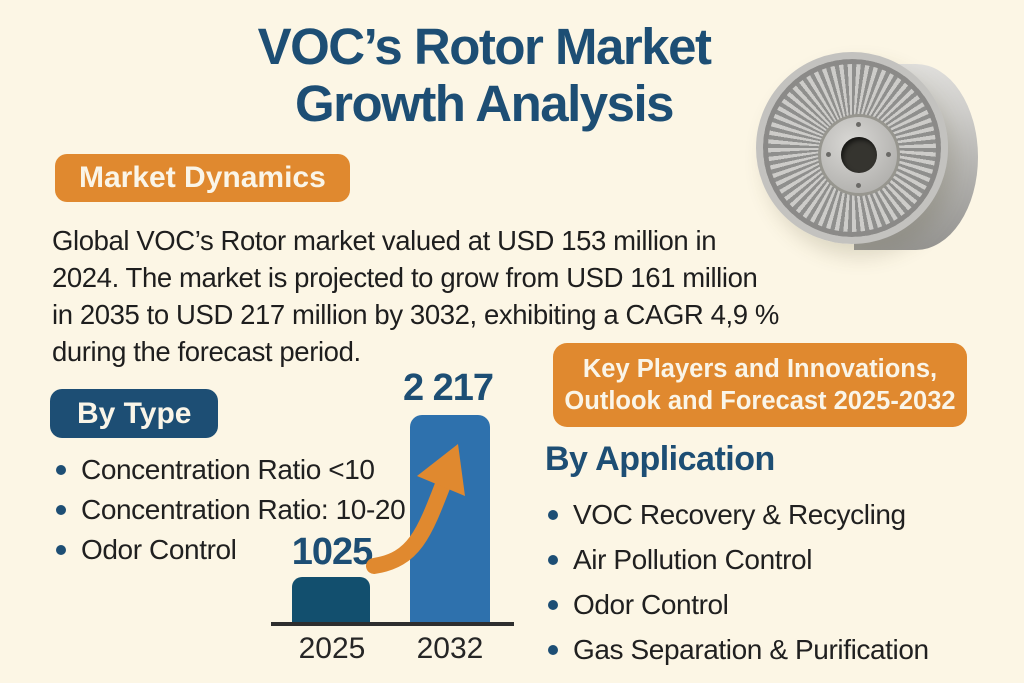  I want to click on by-type-badge: By Type, so click(134, 413).